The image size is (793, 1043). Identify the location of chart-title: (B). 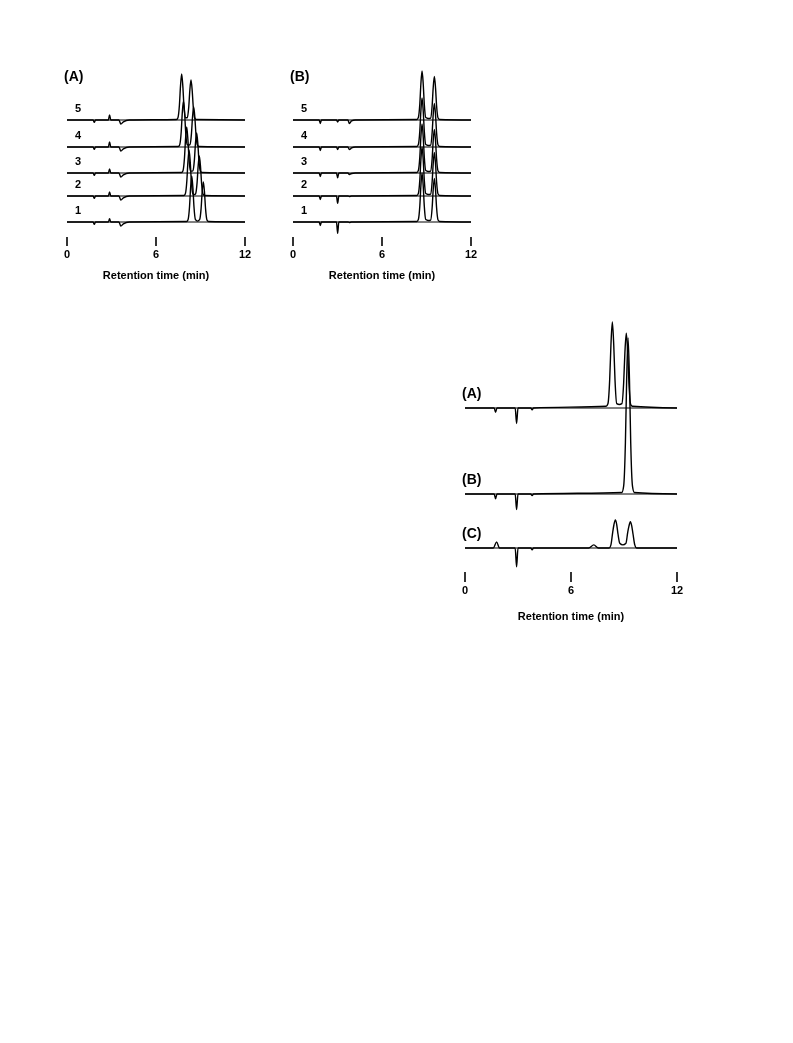
(300, 76).